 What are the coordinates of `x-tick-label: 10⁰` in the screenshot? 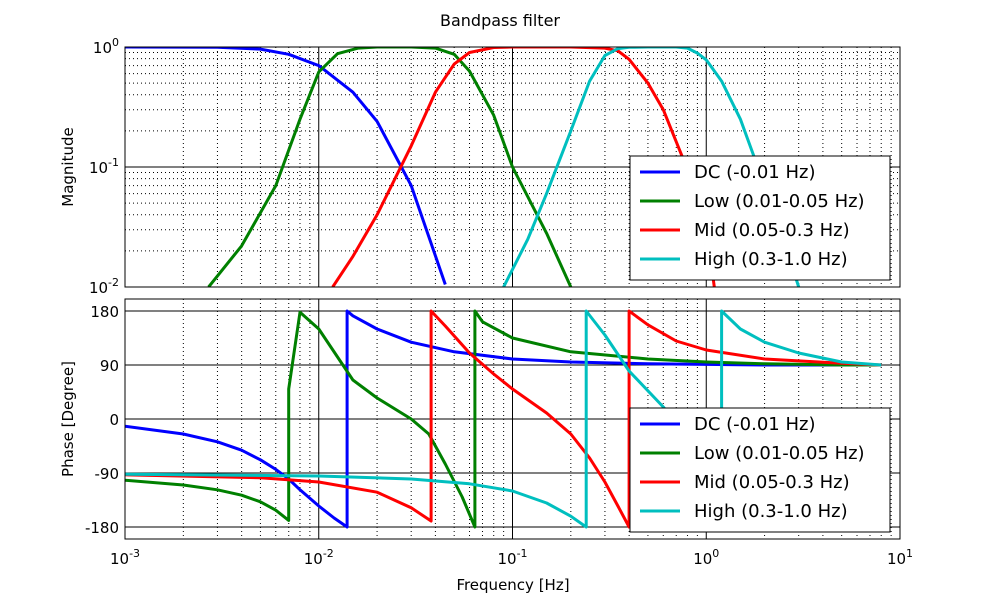 It's located at (706, 557).